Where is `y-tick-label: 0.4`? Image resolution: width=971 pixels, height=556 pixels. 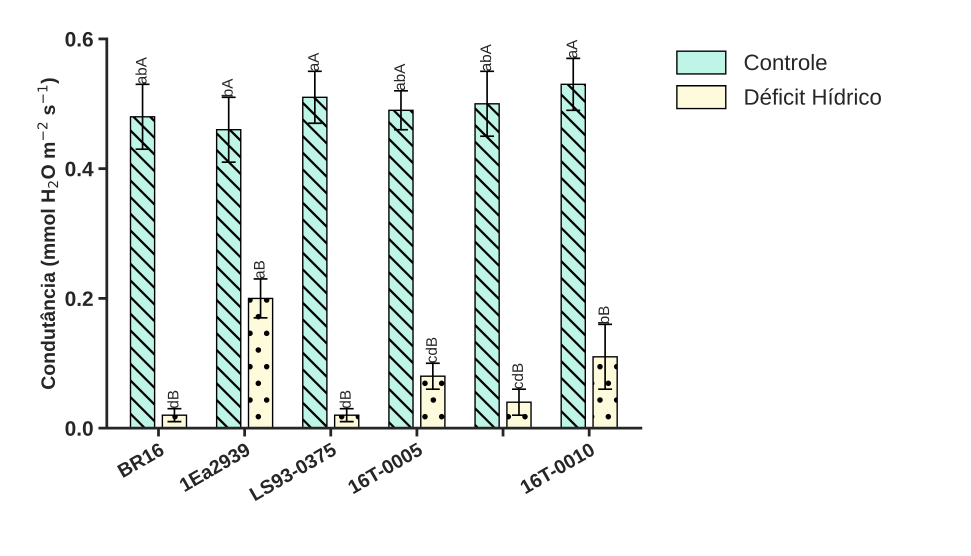 y-tick-label: 0.4 is located at coordinates (79, 169).